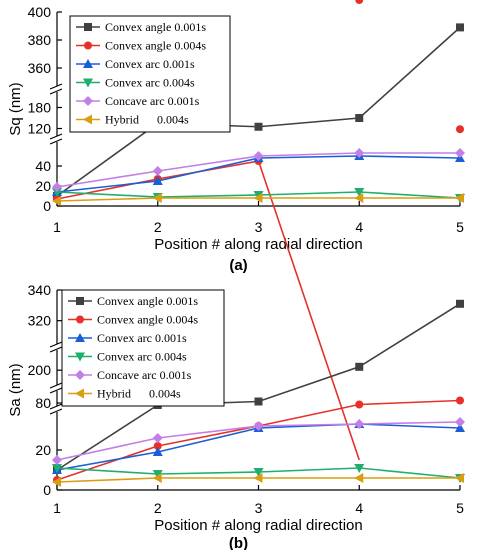 This screenshot has height=550, width=477. What do you see at coordinates (40, 370) in the screenshot?
I see `y-tick-label: 200` at bounding box center [40, 370].